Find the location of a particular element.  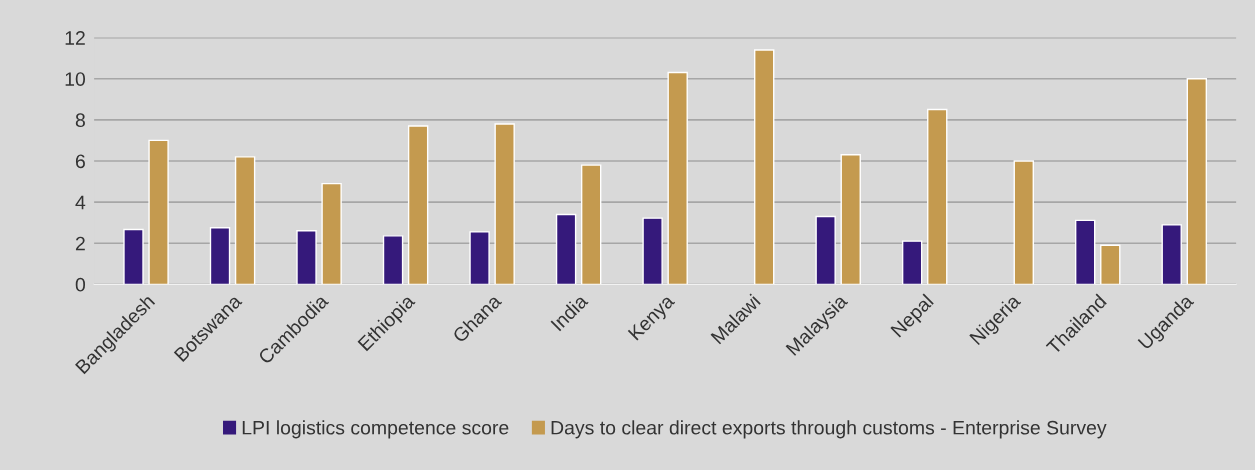

y-tick-label: 8 is located at coordinates (80, 120).